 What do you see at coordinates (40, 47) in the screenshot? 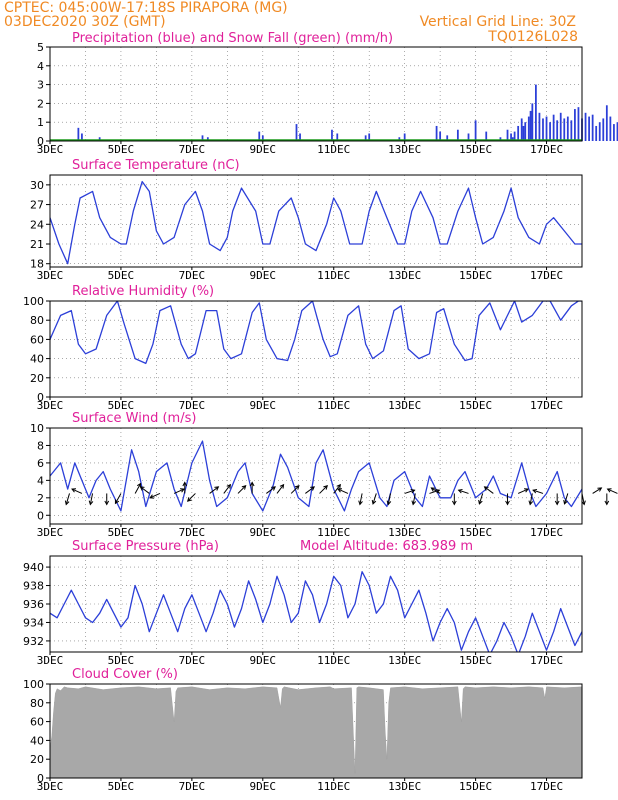
I see `y-tick-label: 5` at bounding box center [40, 47].